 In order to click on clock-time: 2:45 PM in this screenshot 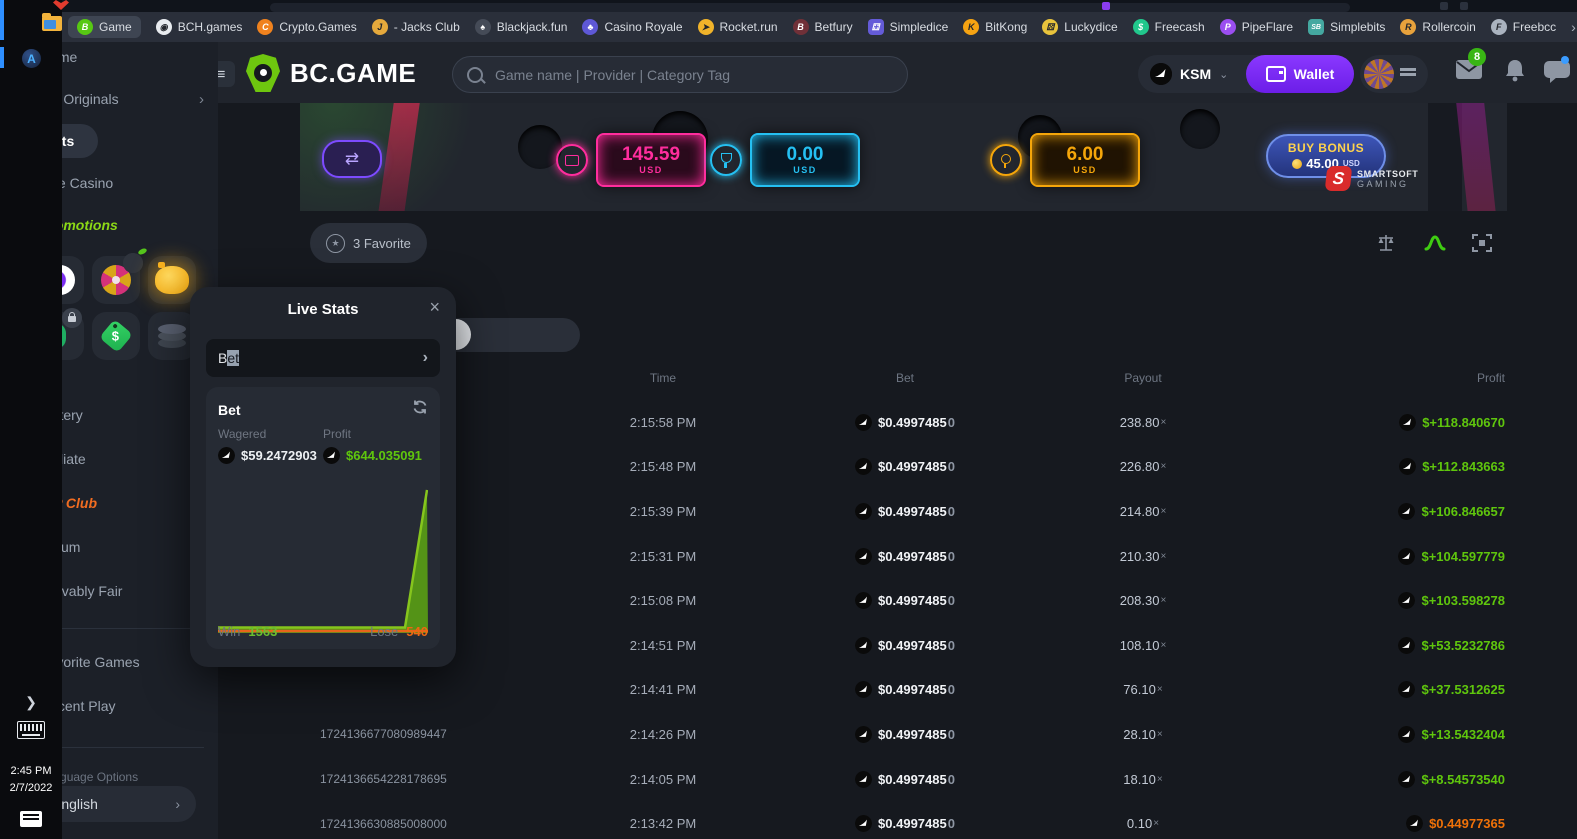, I will do `click(31, 771)`.